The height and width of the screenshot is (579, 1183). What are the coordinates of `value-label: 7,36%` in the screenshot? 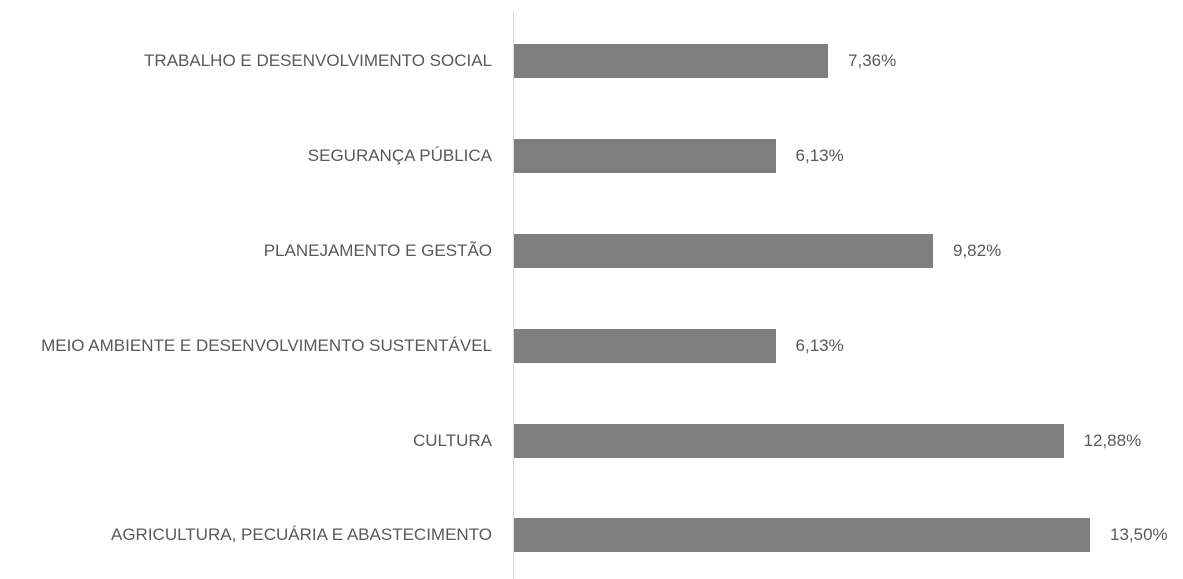 It's located at (872, 61).